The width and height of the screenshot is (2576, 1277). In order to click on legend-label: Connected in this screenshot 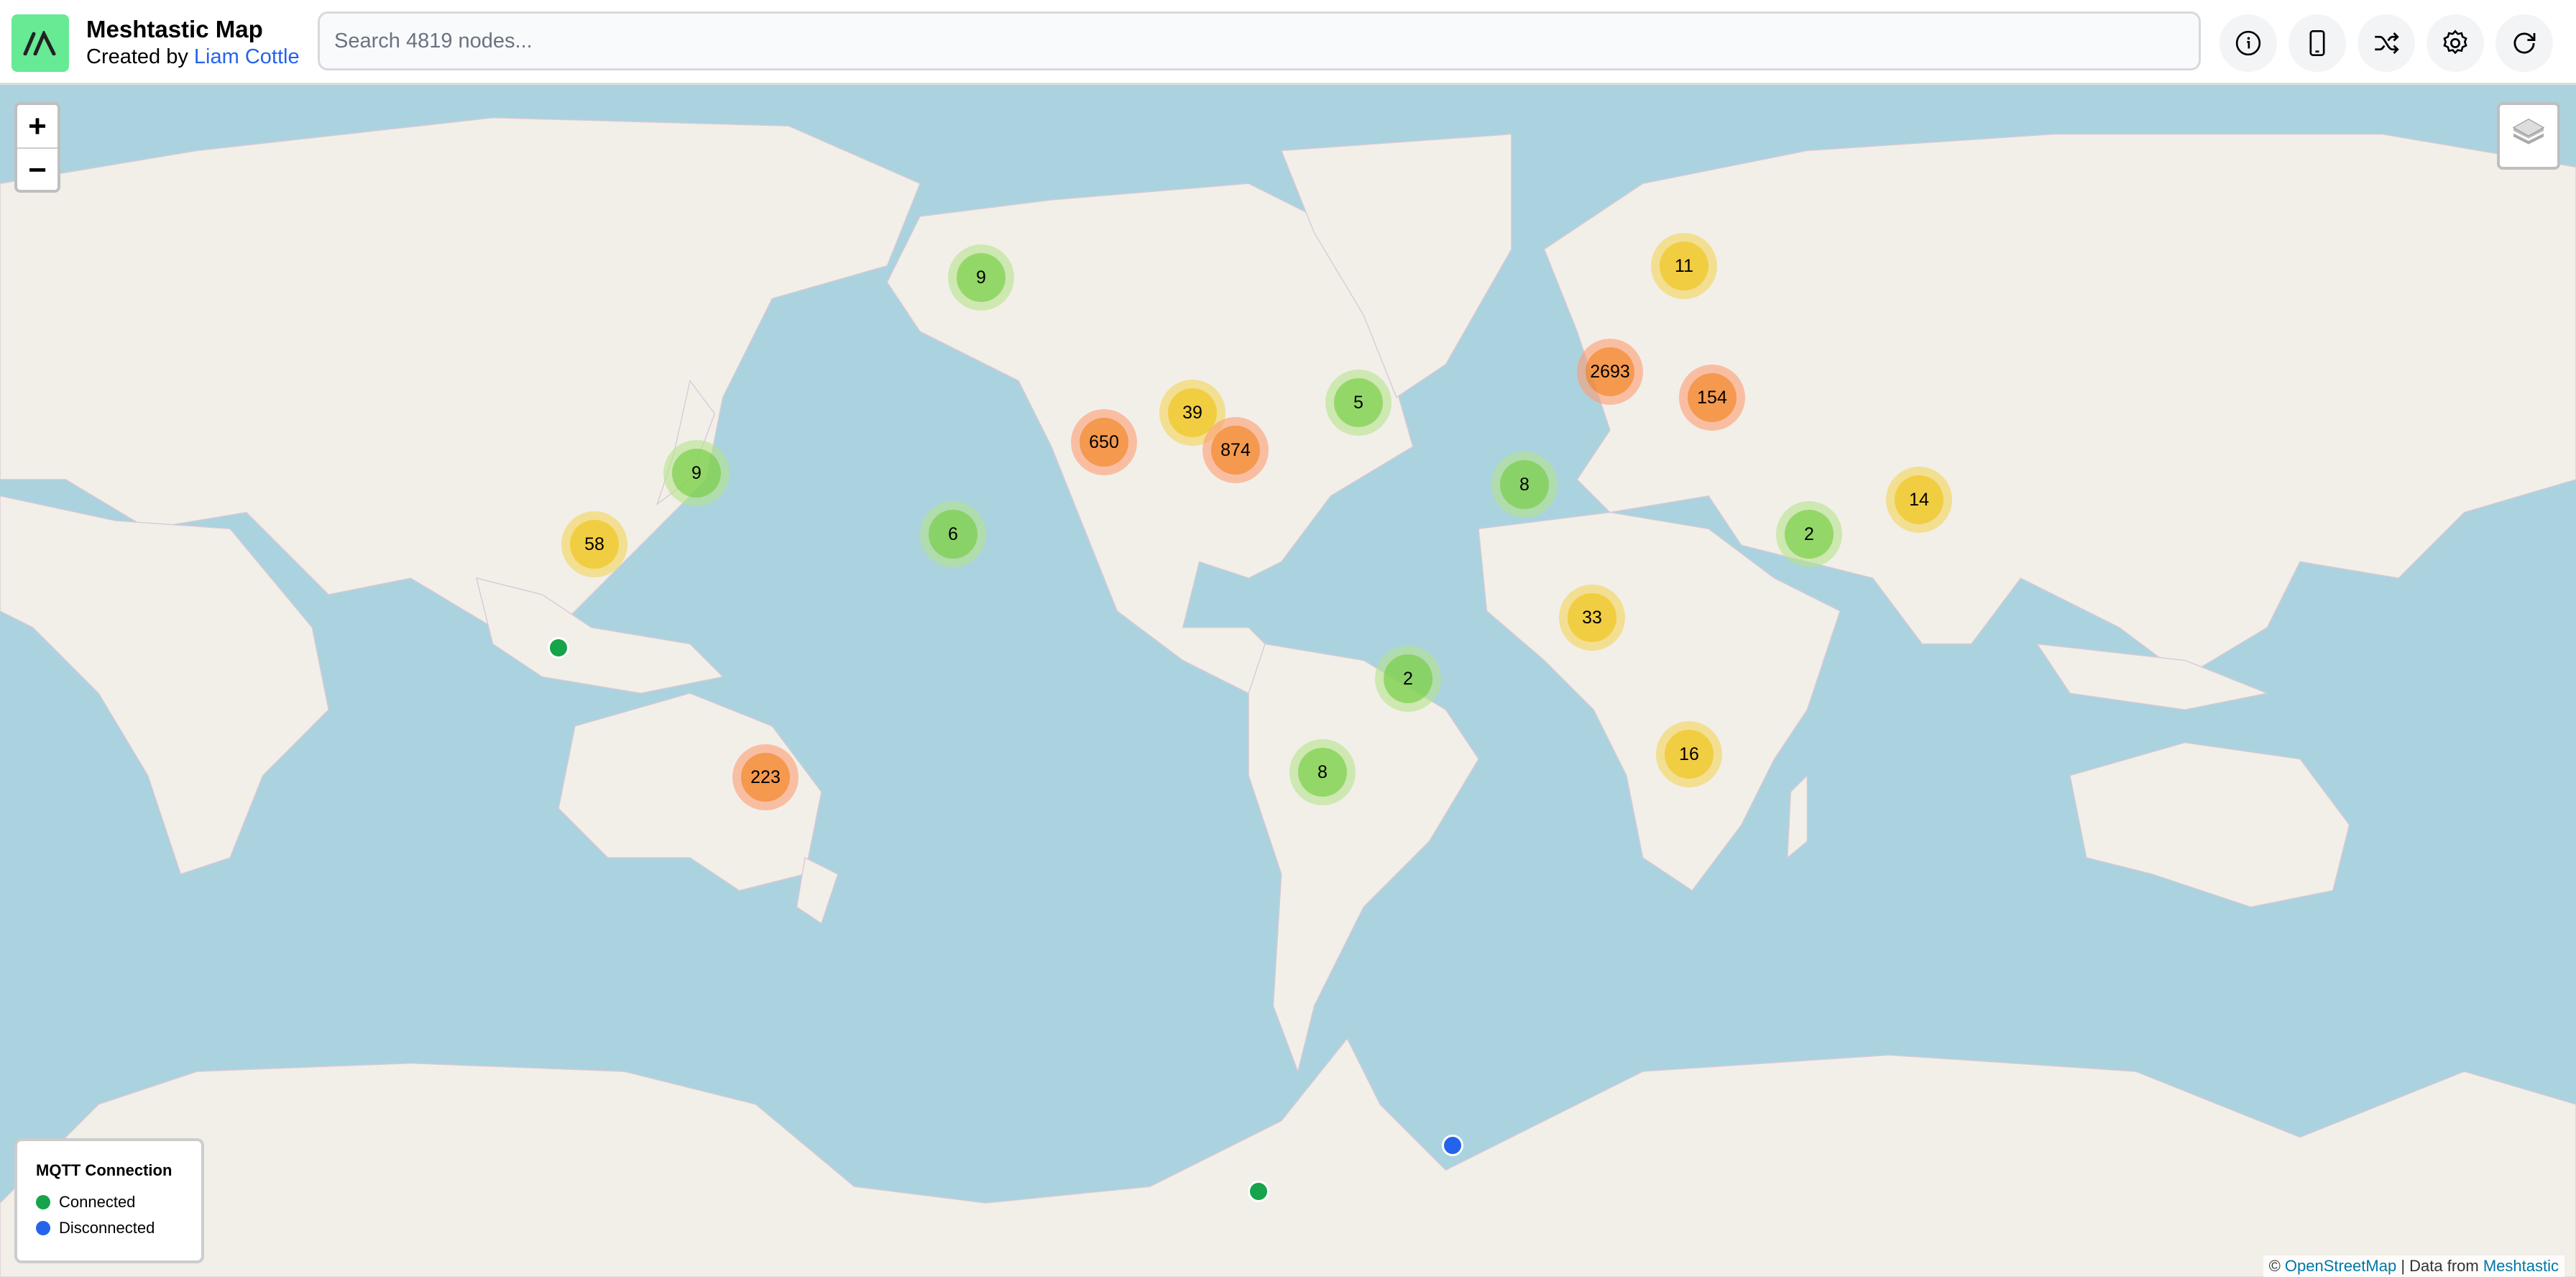, I will do `click(97, 1202)`.